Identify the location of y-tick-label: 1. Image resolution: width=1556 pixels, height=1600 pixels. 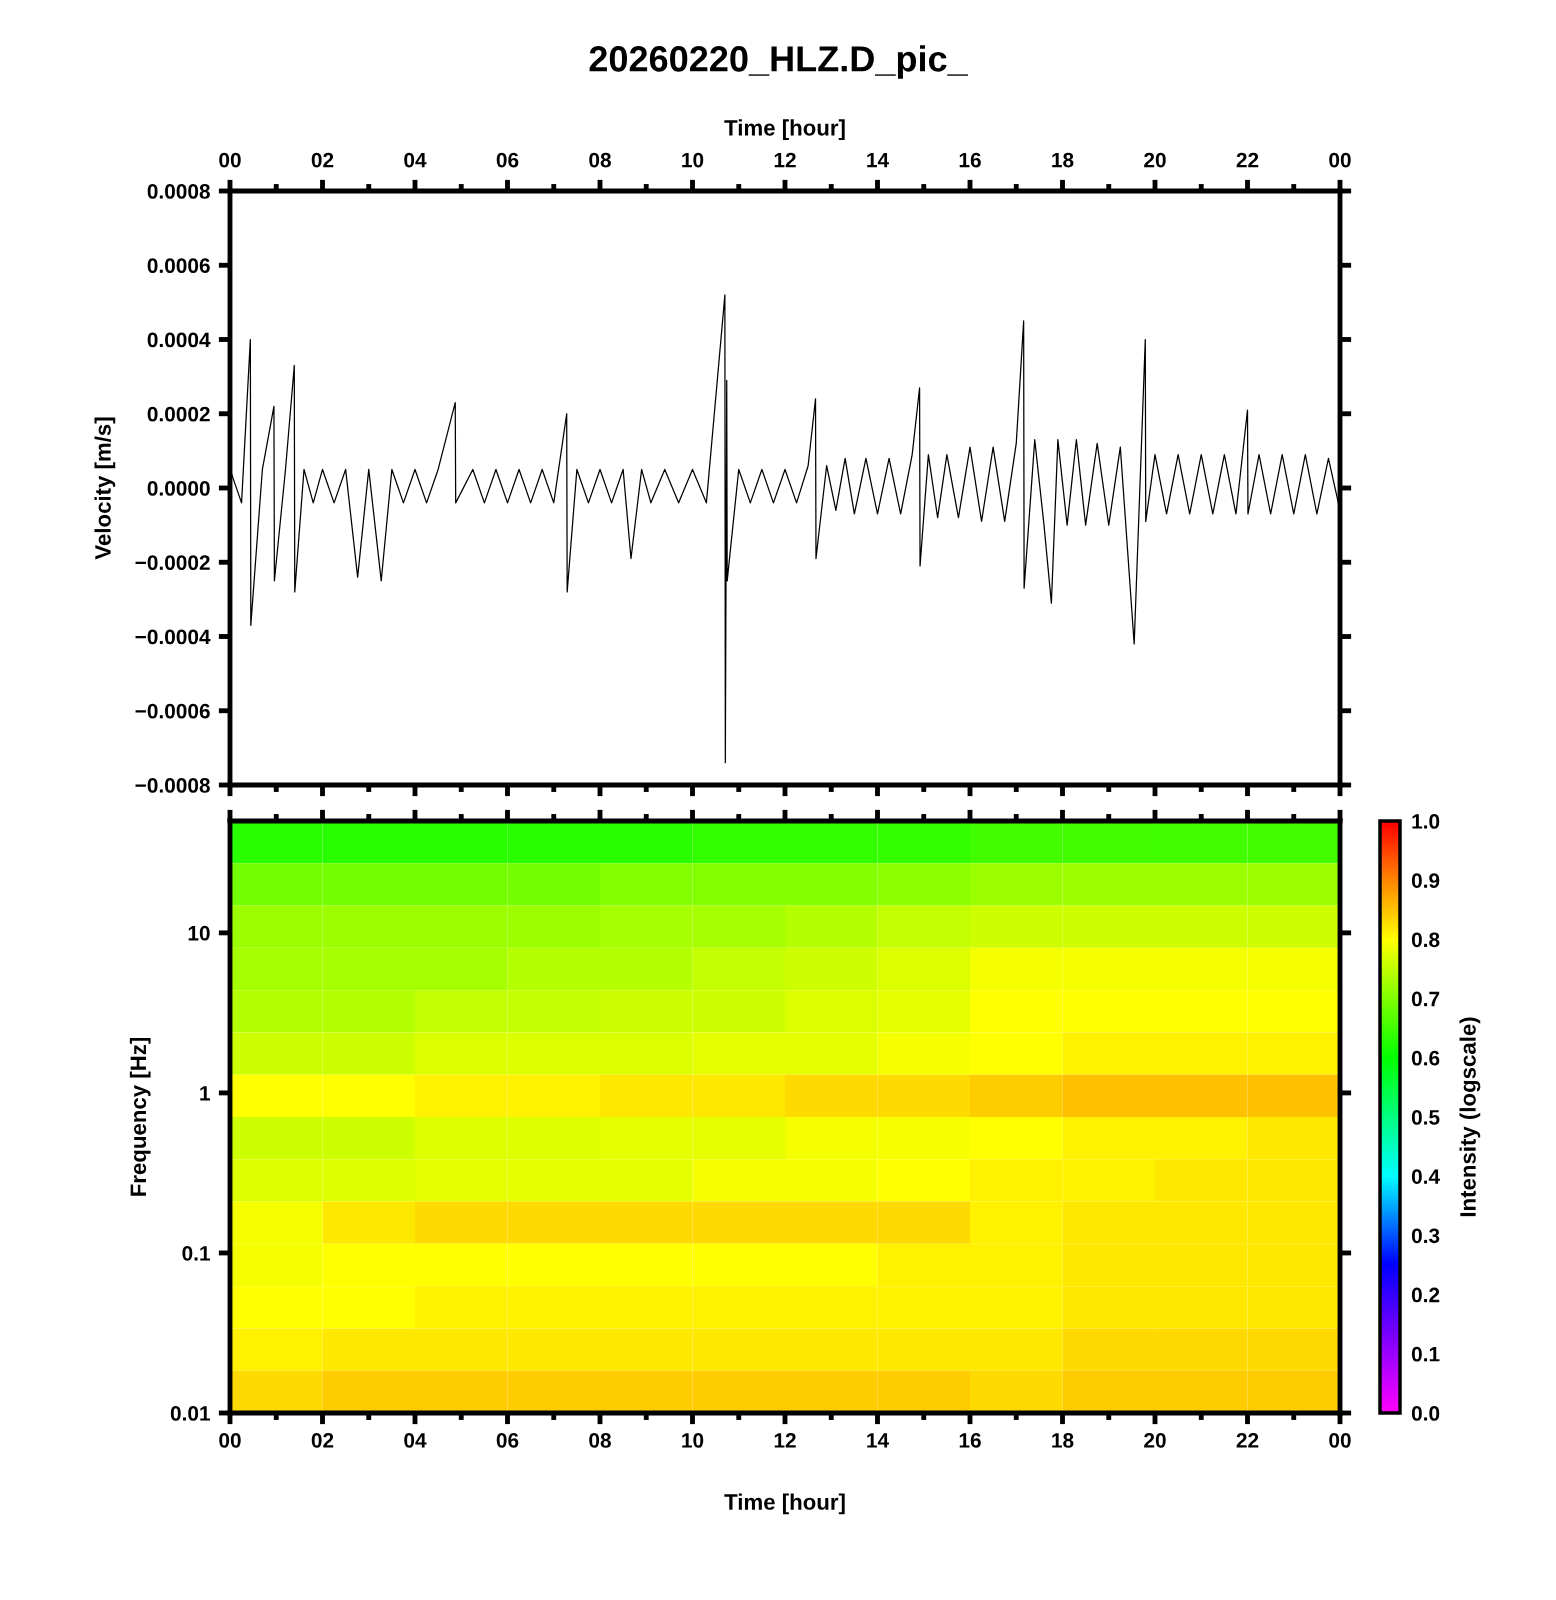
(205, 1093).